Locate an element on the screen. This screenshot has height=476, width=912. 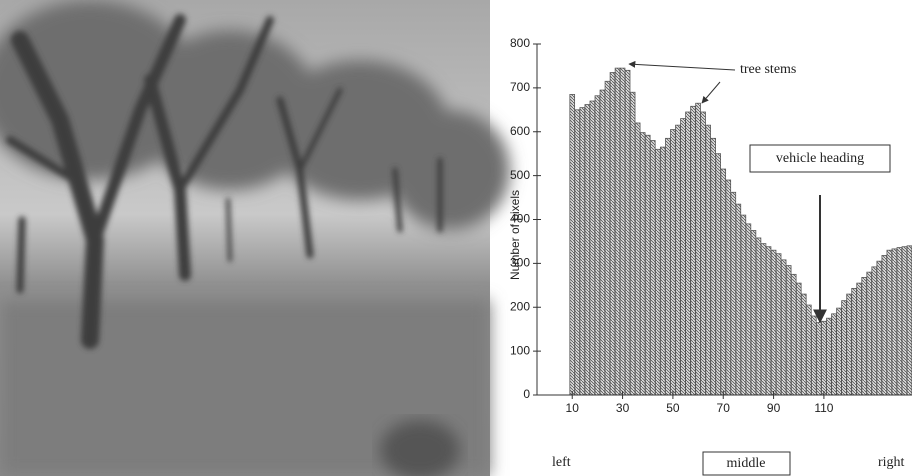
x-tick-label: 90 is located at coordinates (774, 408).